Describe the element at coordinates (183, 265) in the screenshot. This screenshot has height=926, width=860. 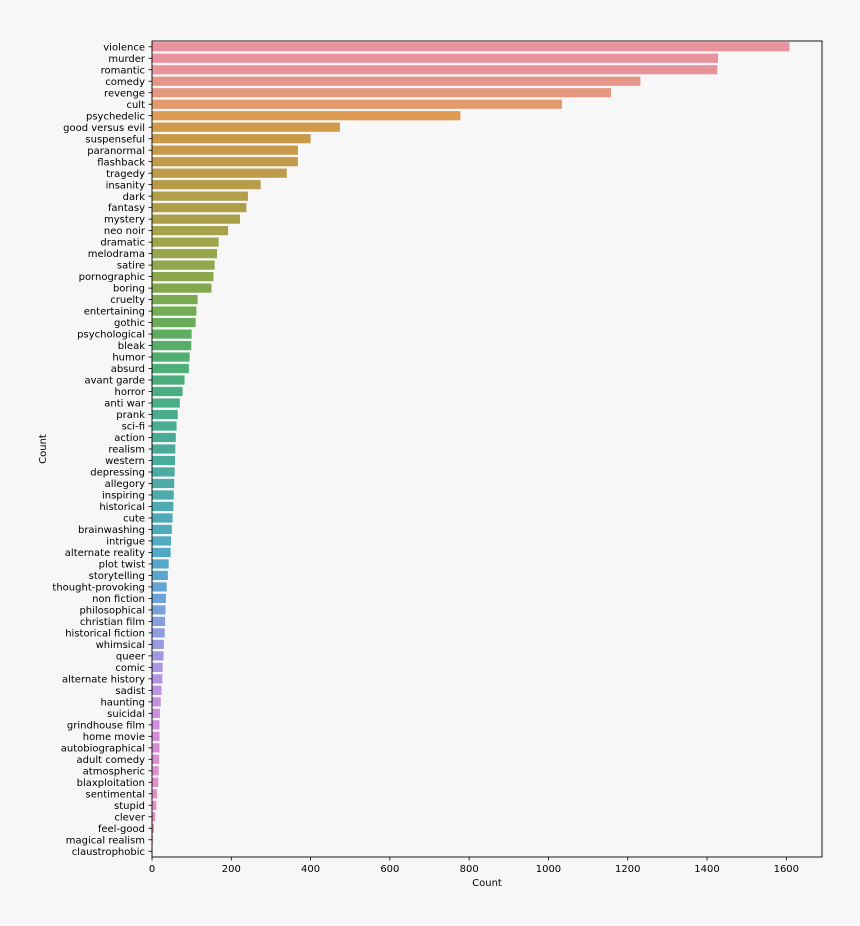
I see `bar-satire` at that location.